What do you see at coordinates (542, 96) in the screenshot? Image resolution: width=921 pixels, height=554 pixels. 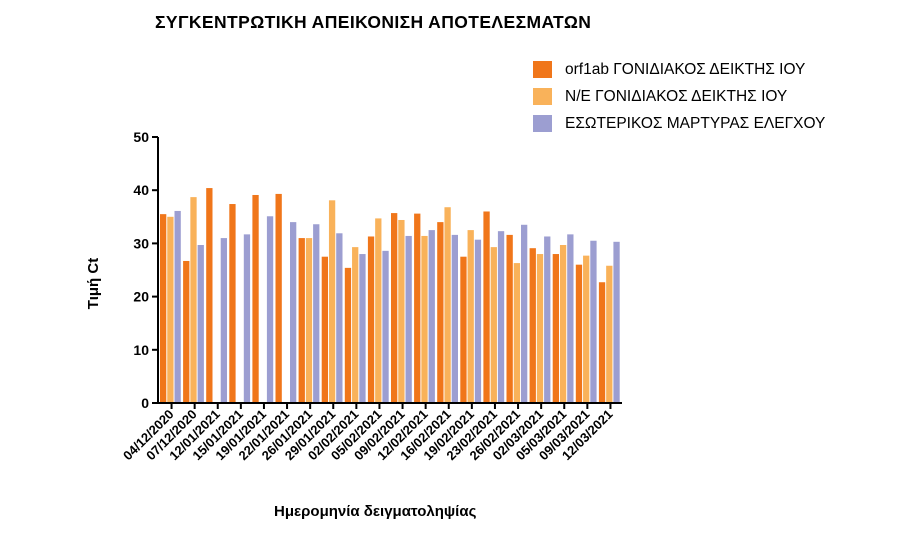 I see `legend-swatch-ne` at bounding box center [542, 96].